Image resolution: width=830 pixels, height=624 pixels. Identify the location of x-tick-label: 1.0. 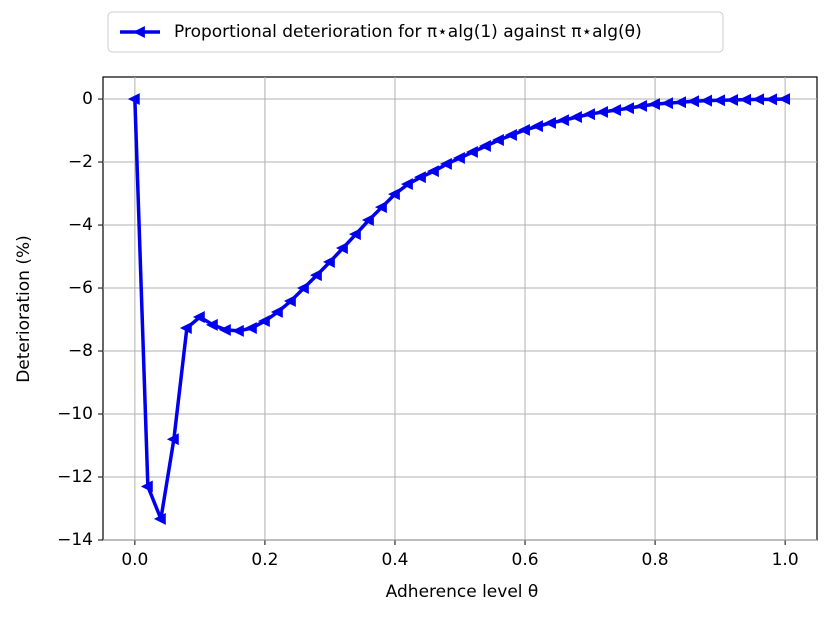
(785, 560).